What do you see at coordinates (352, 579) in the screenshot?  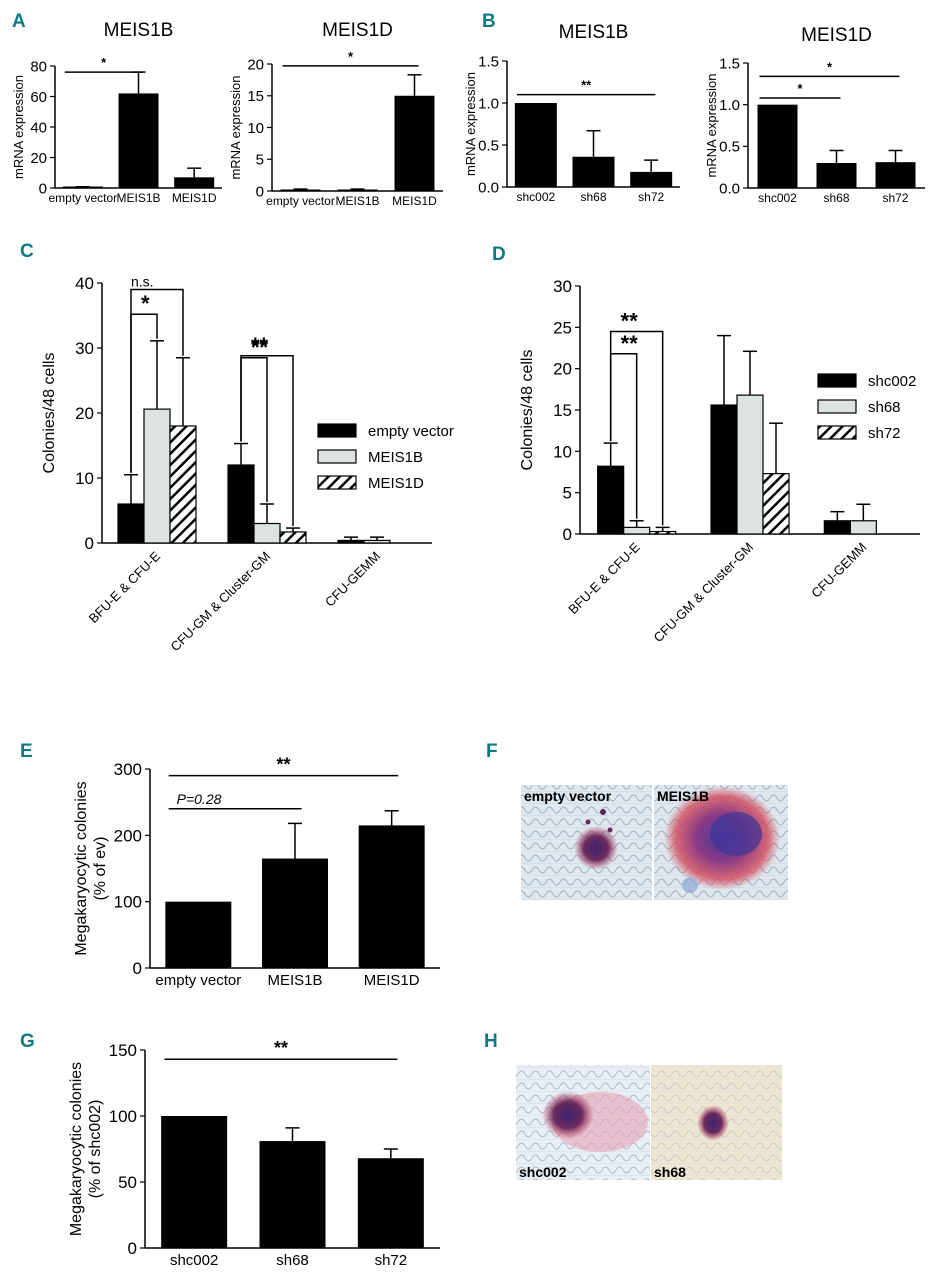 I see `x-tick-label: CFU-GEMM` at bounding box center [352, 579].